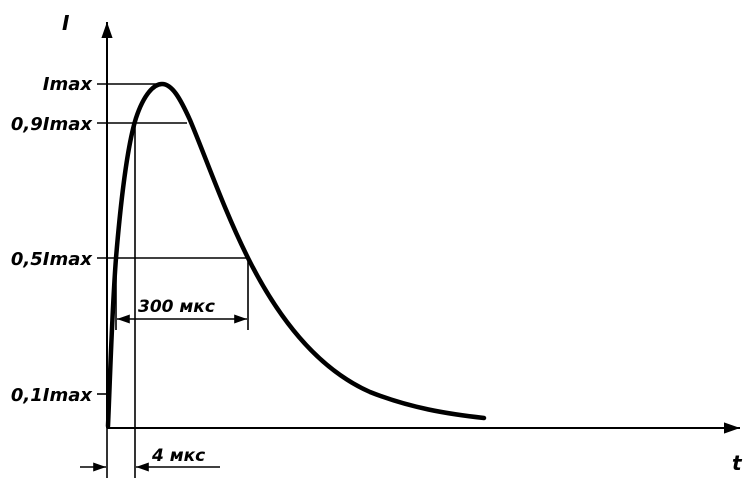 The image size is (746, 480). I want to click on half-width-label: 300 мкс, so click(176, 307).